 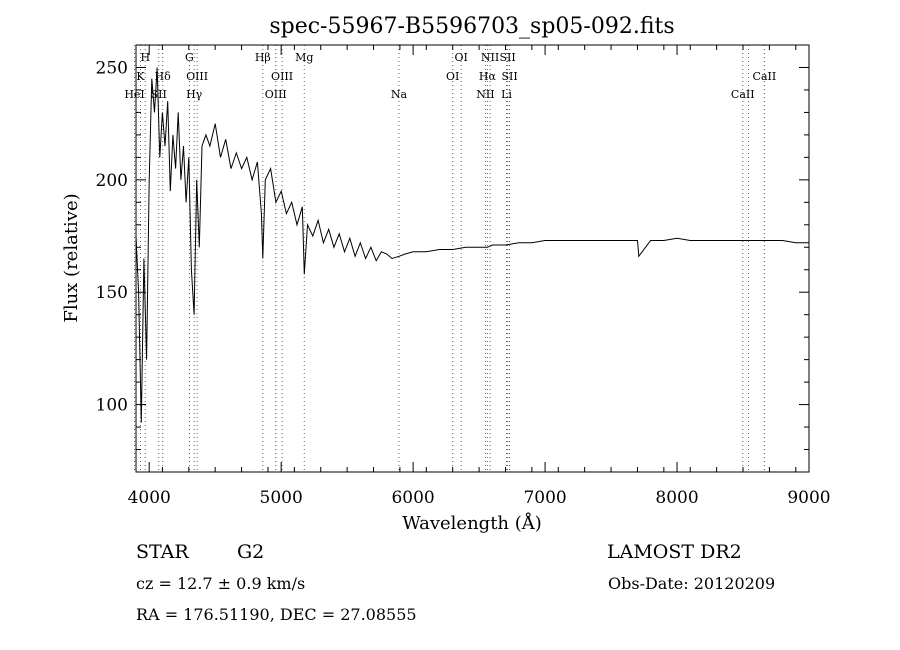 What do you see at coordinates (808, 498) in the screenshot?
I see `x-tick-label-5: 9000` at bounding box center [808, 498].